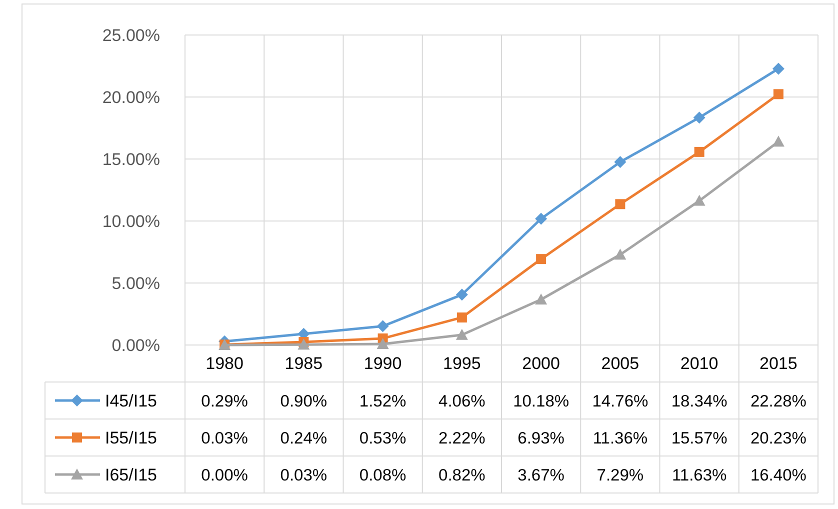  I want to click on data-label: 0.24%, so click(304, 438).